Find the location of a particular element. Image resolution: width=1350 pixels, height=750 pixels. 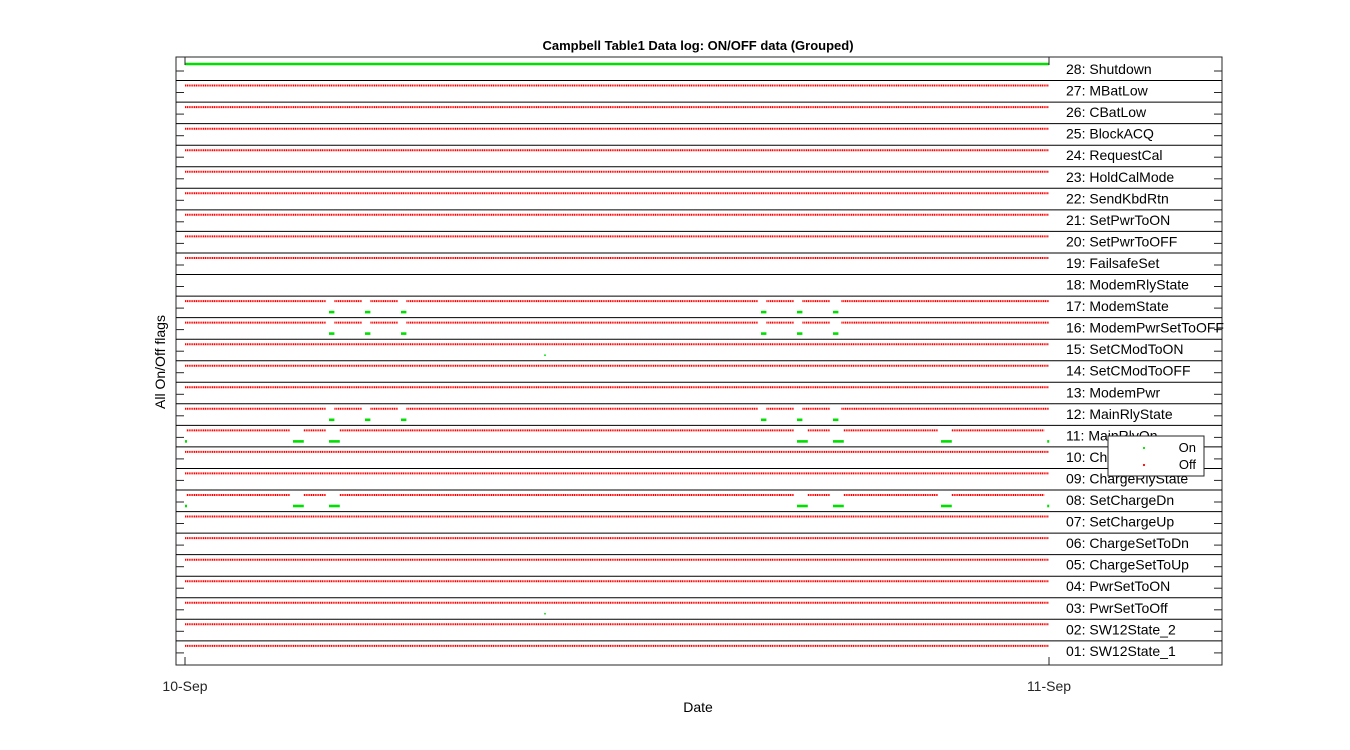

flag-label: 16: ModemPwrSetToOFF is located at coordinates (1145, 328).